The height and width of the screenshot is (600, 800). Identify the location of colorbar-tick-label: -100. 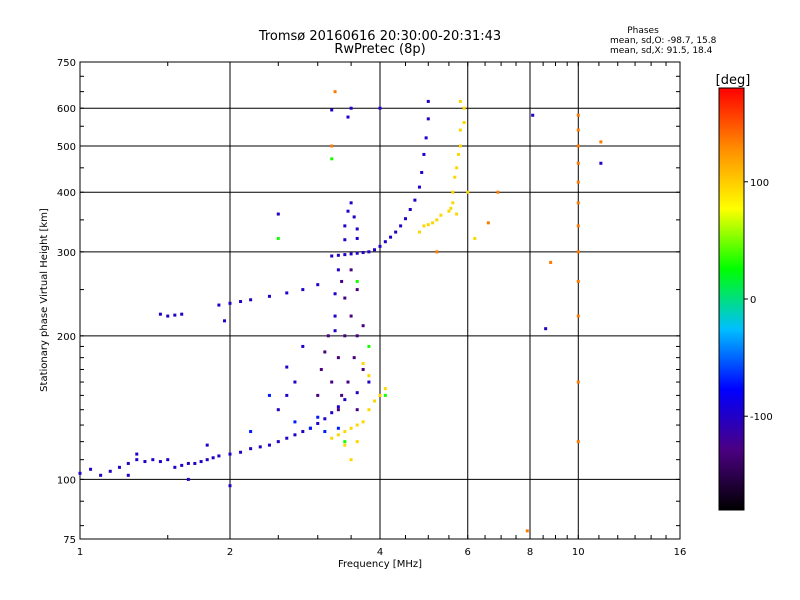
(761, 417).